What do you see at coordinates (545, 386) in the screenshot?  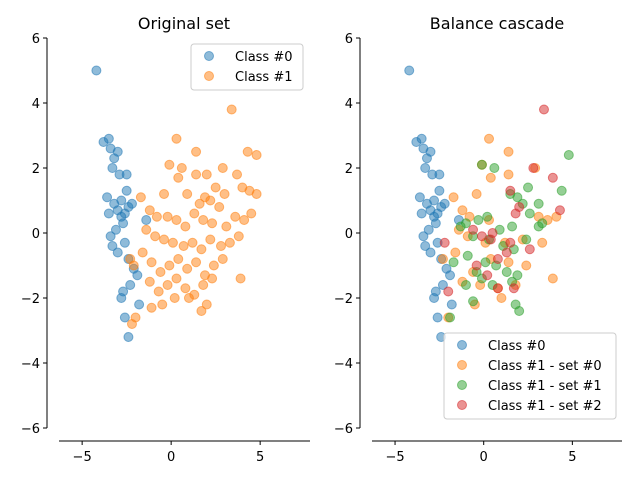 I see `legend-label: Class #1 - set #1` at bounding box center [545, 386].